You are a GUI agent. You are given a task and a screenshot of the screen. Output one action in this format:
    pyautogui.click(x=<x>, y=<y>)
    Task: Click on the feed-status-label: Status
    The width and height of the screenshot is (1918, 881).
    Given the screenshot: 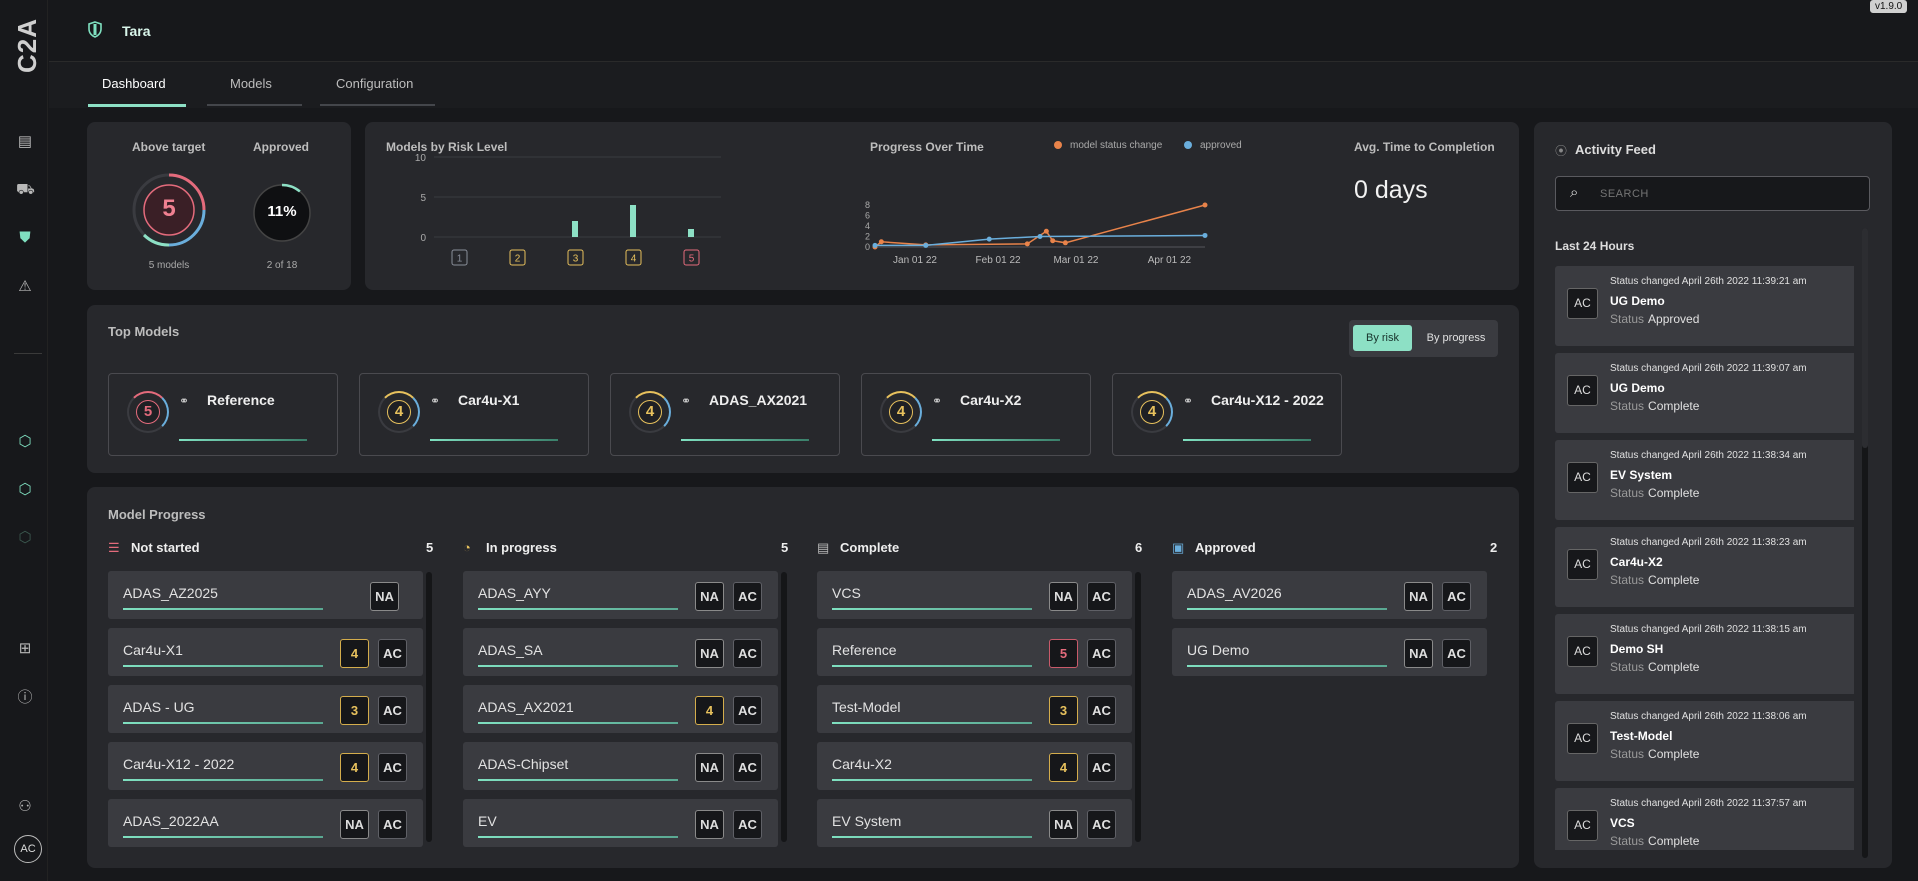 What is the action you would take?
    pyautogui.click(x=1627, y=841)
    